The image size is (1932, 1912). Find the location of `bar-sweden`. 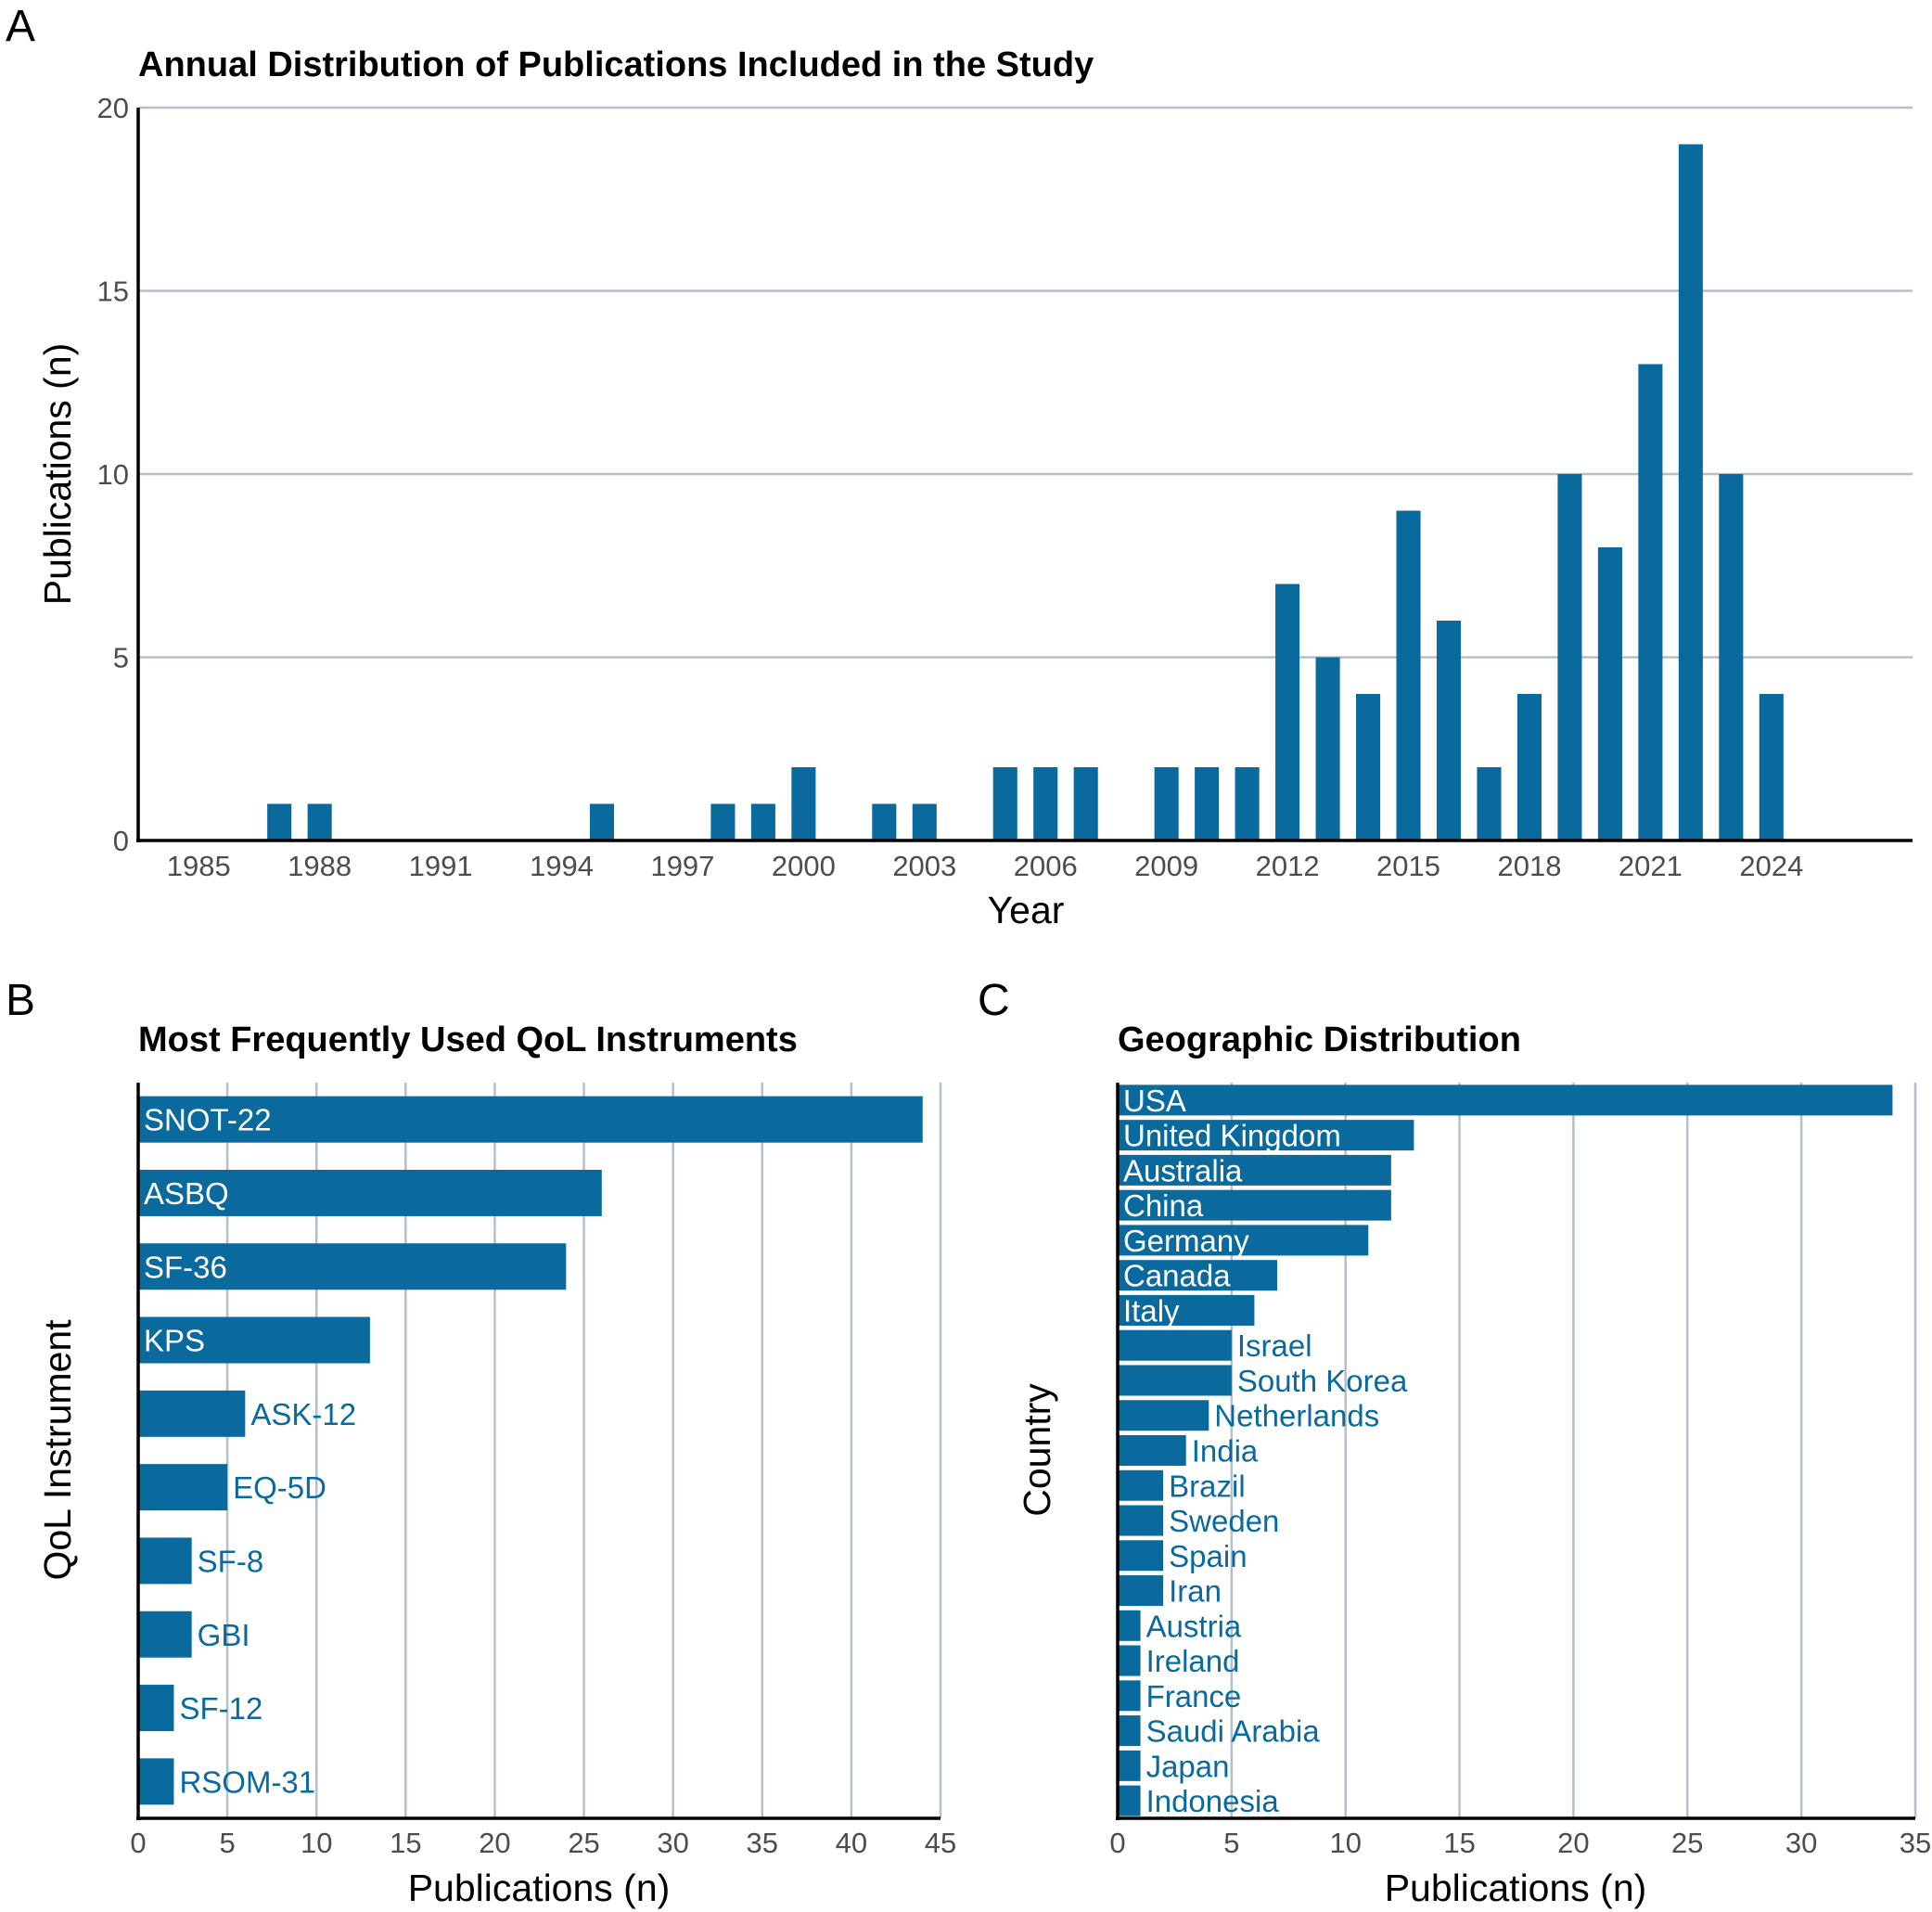

bar-sweden is located at coordinates (1141, 1520).